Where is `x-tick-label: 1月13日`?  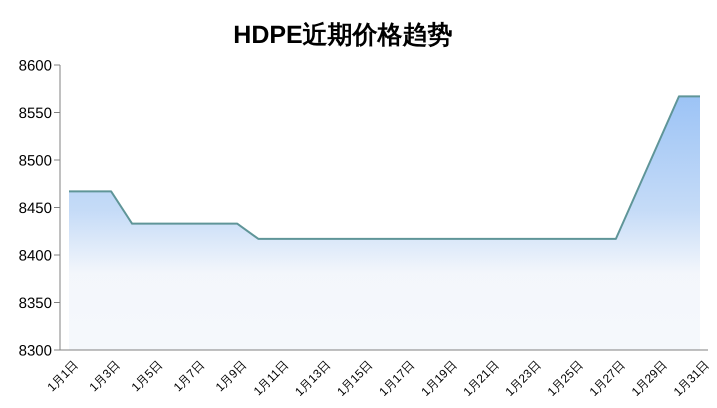
x-tick-label: 1月13日 is located at coordinates (313, 378).